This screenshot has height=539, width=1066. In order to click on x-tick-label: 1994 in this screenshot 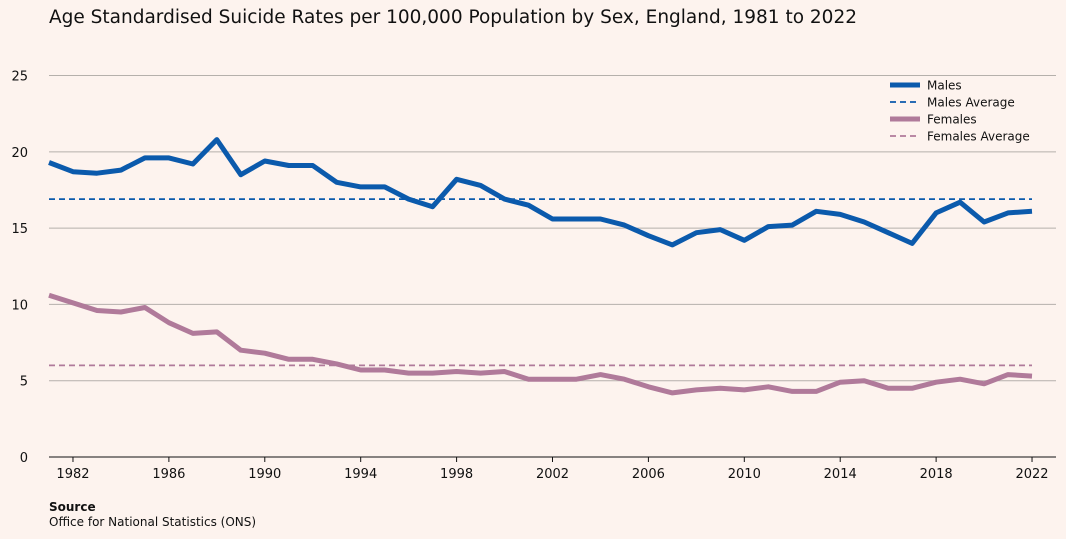, I will do `click(360, 474)`.